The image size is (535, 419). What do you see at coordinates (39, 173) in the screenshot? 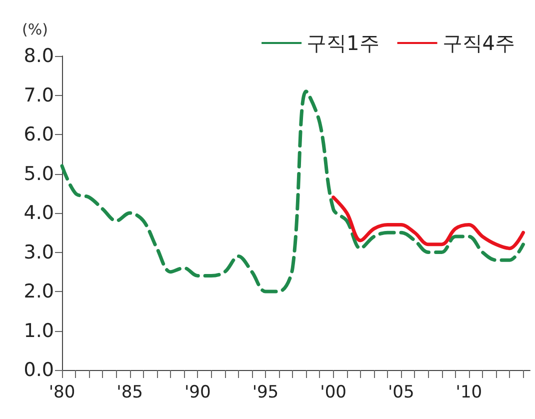
I see `y-tick-label: 5.0` at bounding box center [39, 173].